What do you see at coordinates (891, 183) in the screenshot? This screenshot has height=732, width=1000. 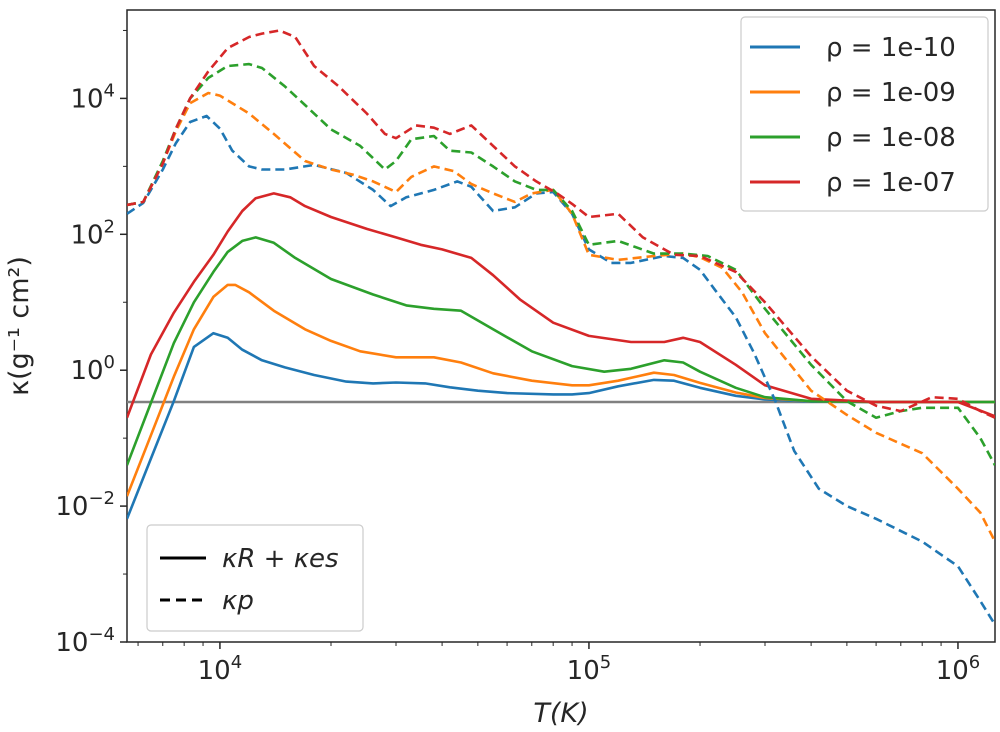 I see `series-legend-label: ρ = 1e-07` at bounding box center [891, 183].